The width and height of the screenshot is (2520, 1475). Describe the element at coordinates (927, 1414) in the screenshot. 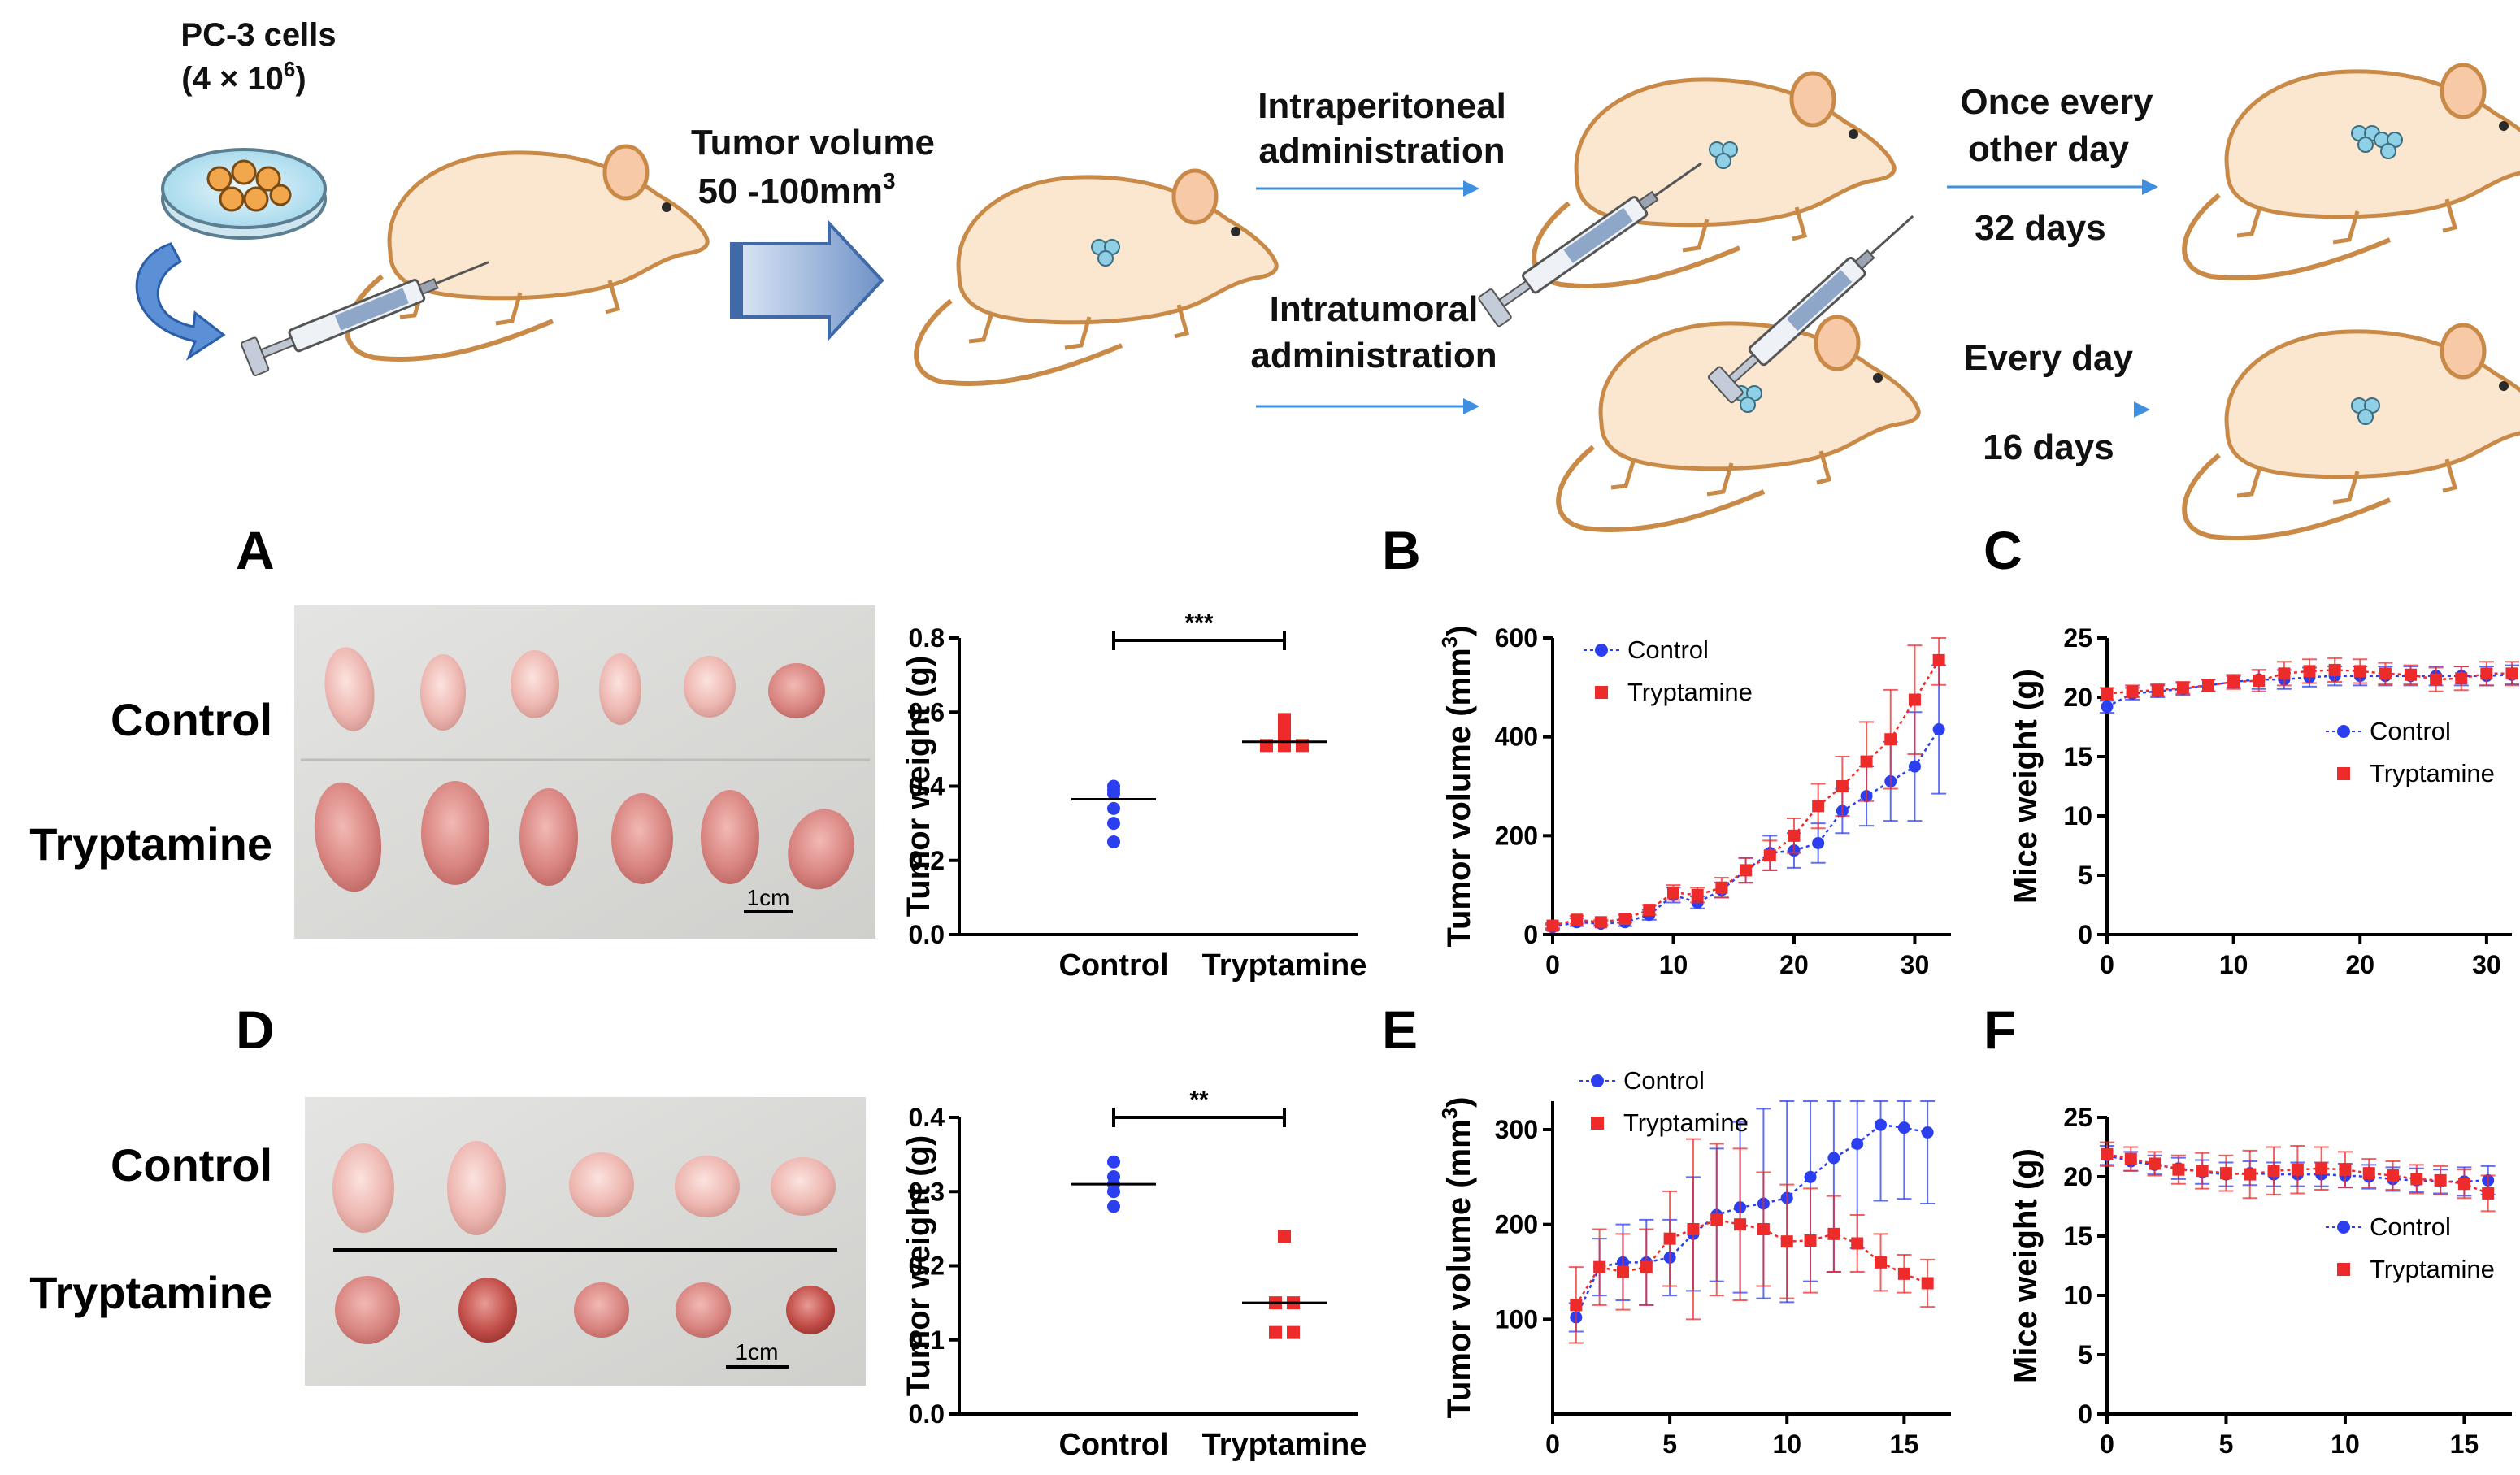

I see `y-tick-label: 0.0` at that location.